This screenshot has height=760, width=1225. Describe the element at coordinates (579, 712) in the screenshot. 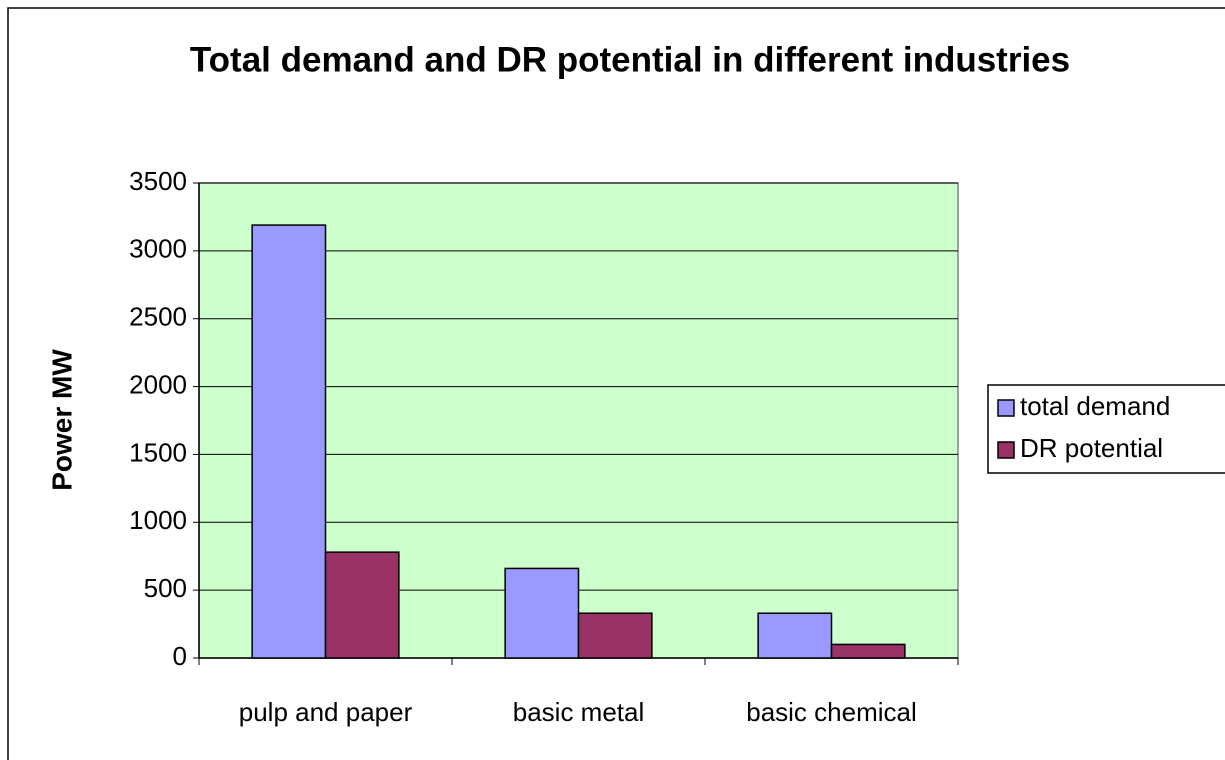

I see `x-tick-label: basic metal` at that location.